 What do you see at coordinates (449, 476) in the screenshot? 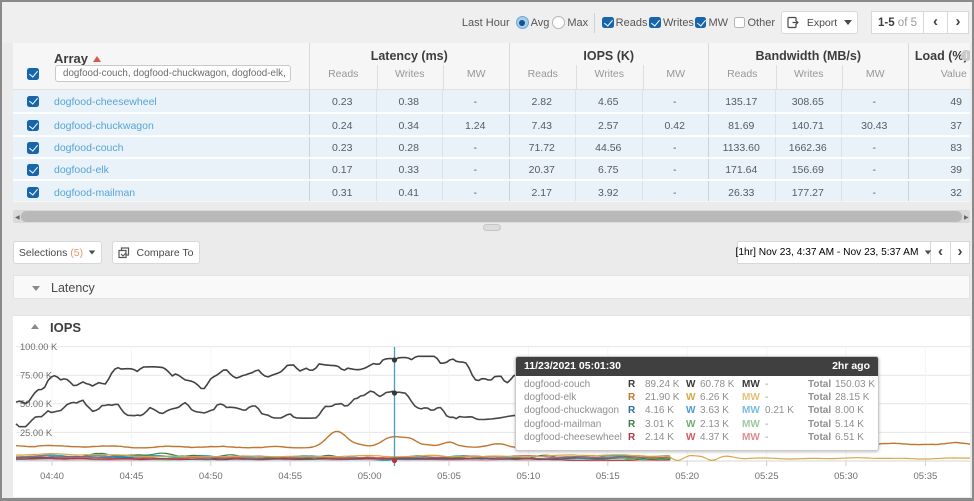
I see `svg-text: 05:05` at bounding box center [449, 476].